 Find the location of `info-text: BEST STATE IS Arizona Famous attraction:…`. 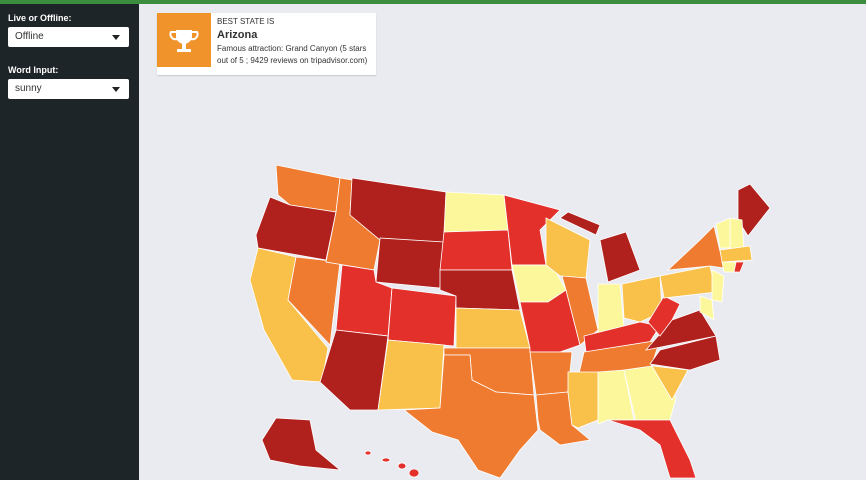

info-text: BEST STATE IS Arizona Famous attraction:… is located at coordinates (294, 42).